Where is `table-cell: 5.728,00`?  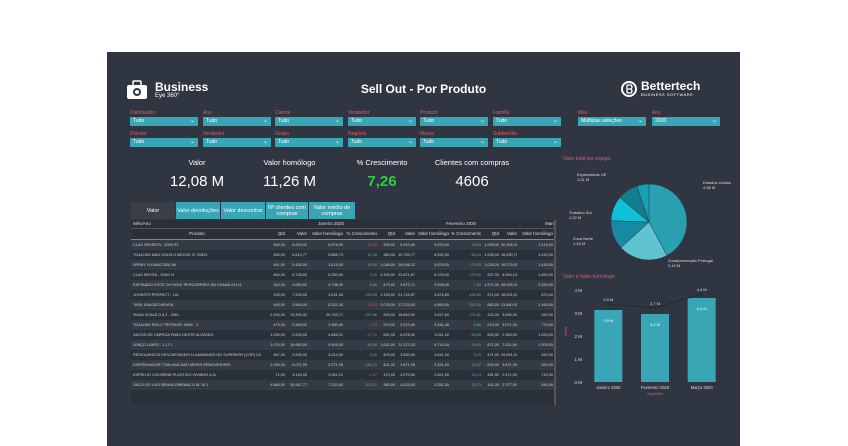
table-cell: 5.728,00 is located at coordinates (299, 275).